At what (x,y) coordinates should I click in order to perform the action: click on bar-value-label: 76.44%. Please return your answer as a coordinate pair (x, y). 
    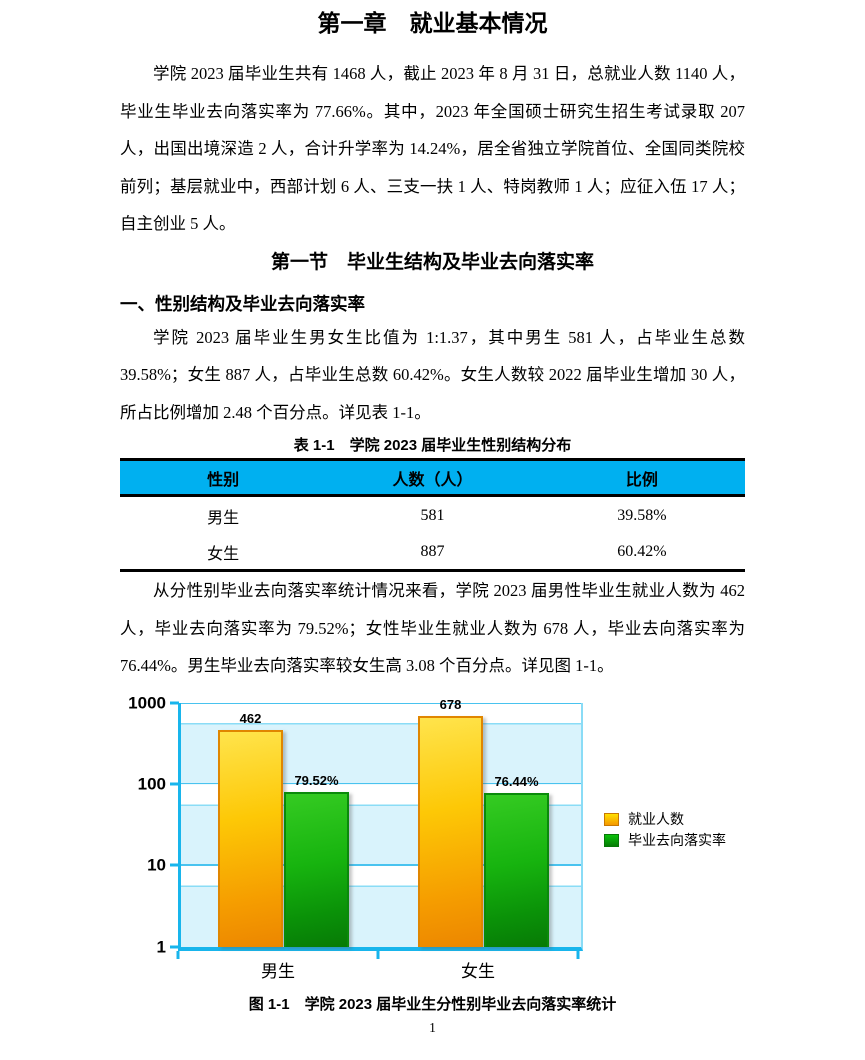
    Looking at the image, I should click on (516, 782).